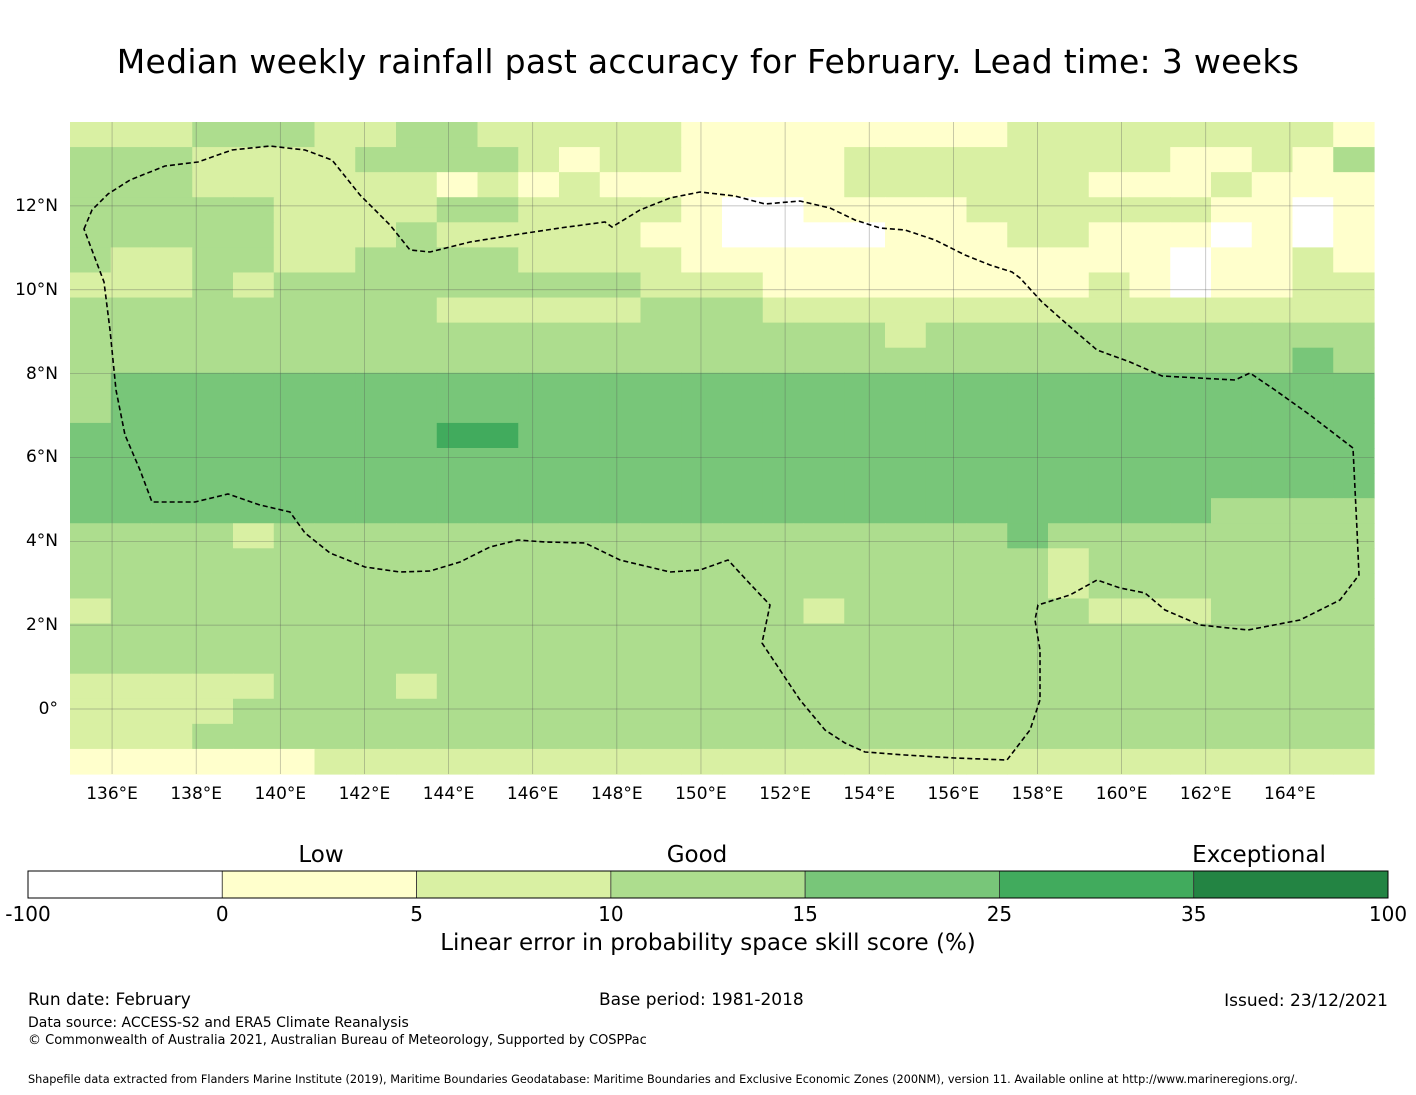 The image size is (1416, 1095). What do you see at coordinates (280, 794) in the screenshot?
I see `longitude-tick-label: 140°E` at bounding box center [280, 794].